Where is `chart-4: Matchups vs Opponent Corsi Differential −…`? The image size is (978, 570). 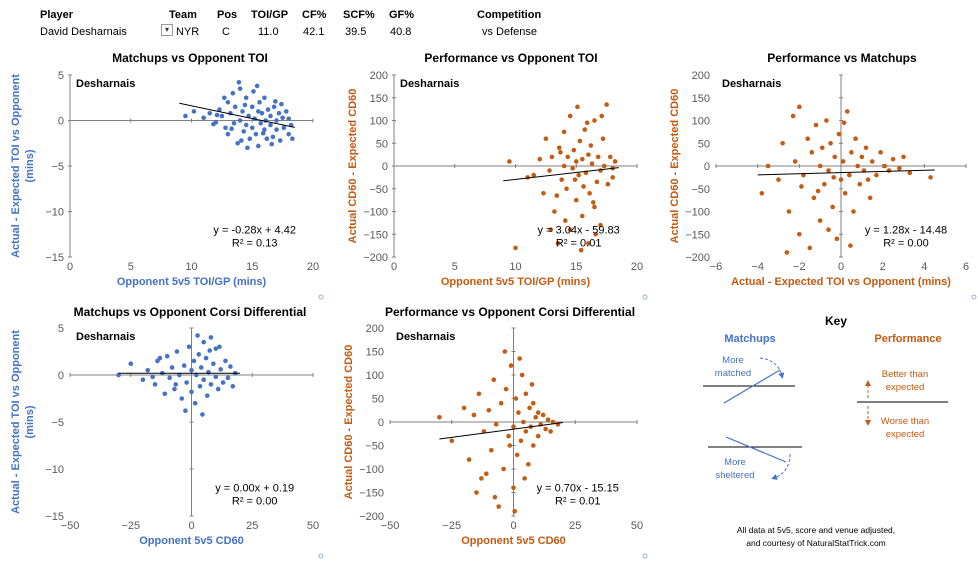
chart-4: Matchups vs Opponent Corsi Differential −… is located at coordinates (167, 432).